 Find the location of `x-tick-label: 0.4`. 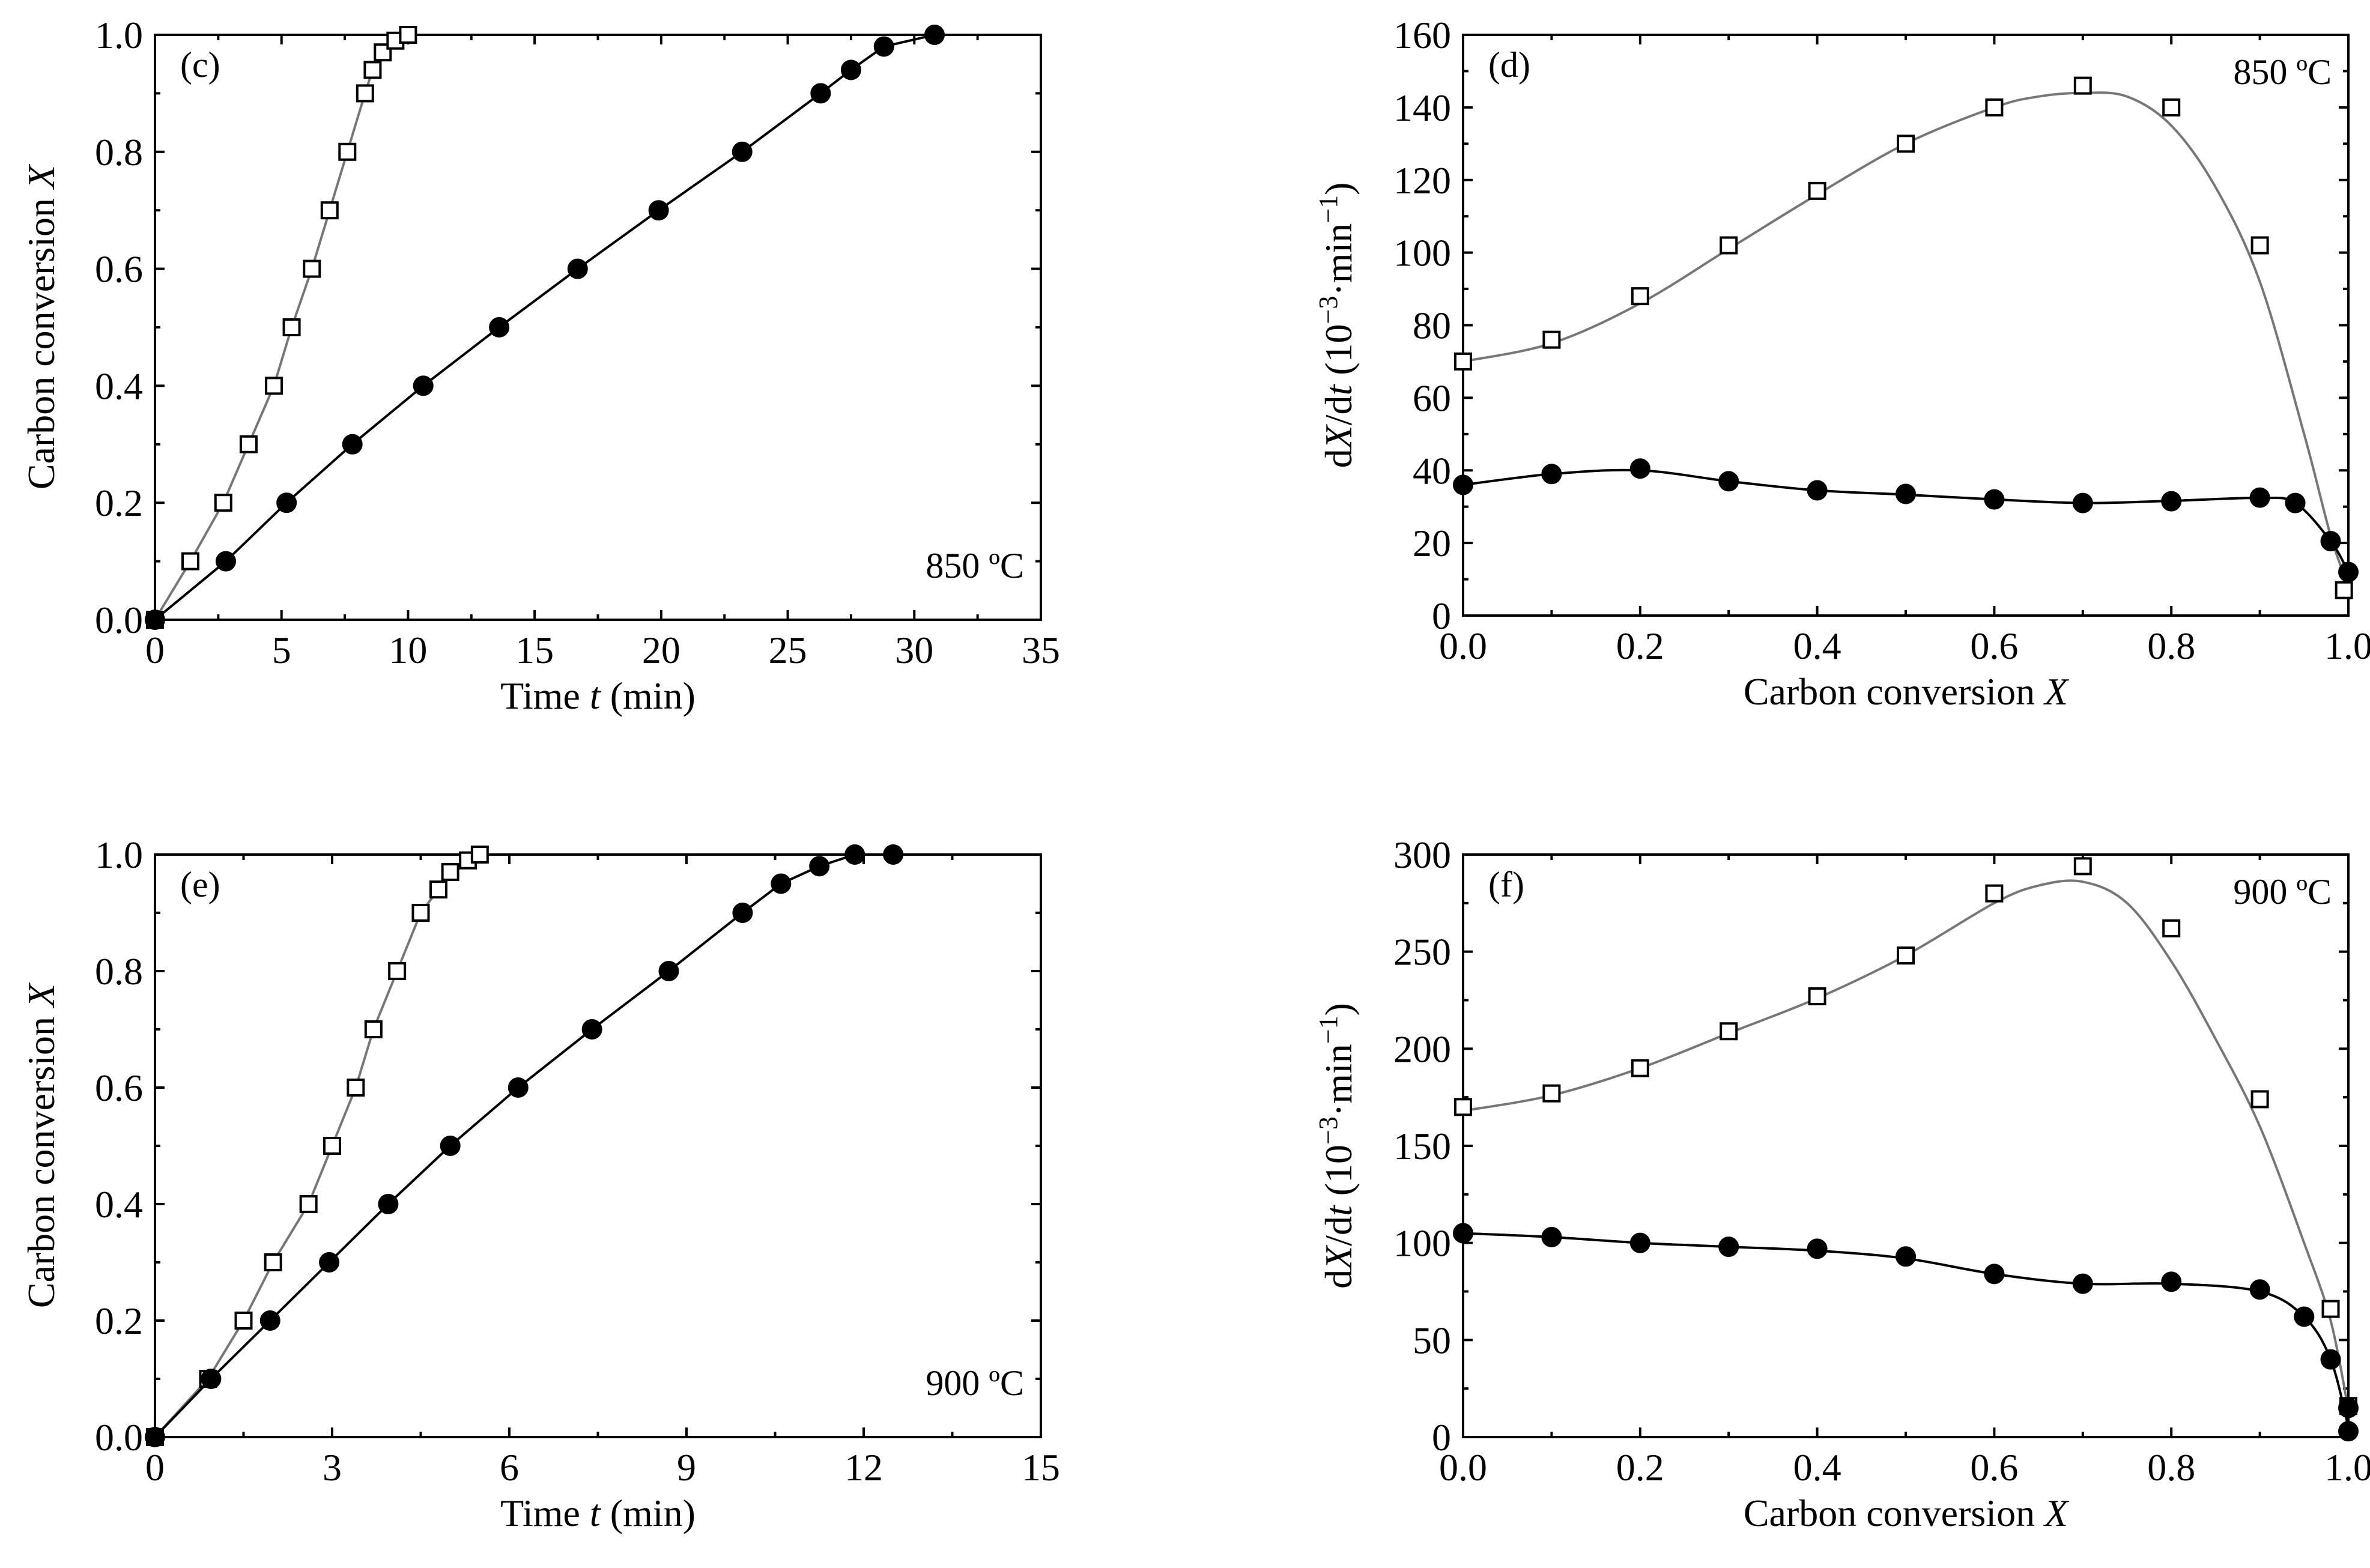

x-tick-label: 0.4 is located at coordinates (1817, 1467).